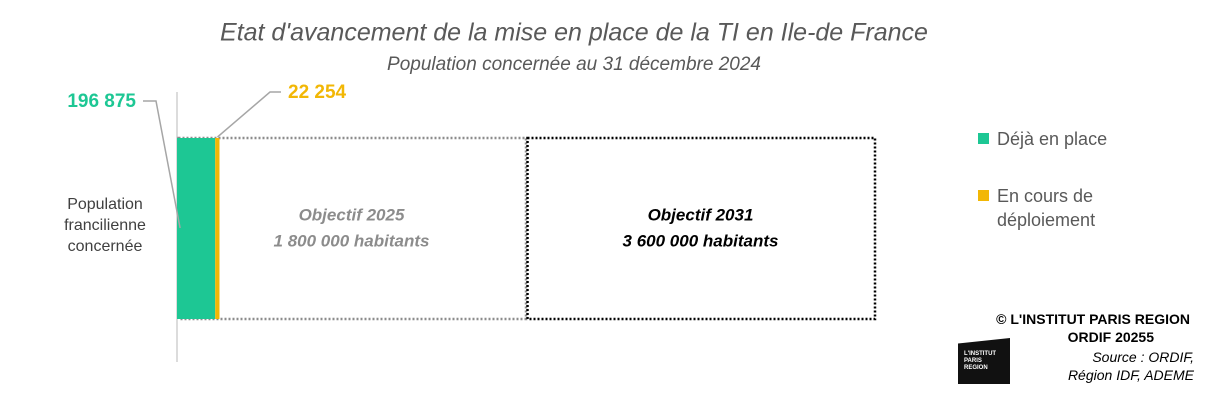  Describe the element at coordinates (980, 354) in the screenshot. I see `logo-text: L'INSTITUT` at that location.